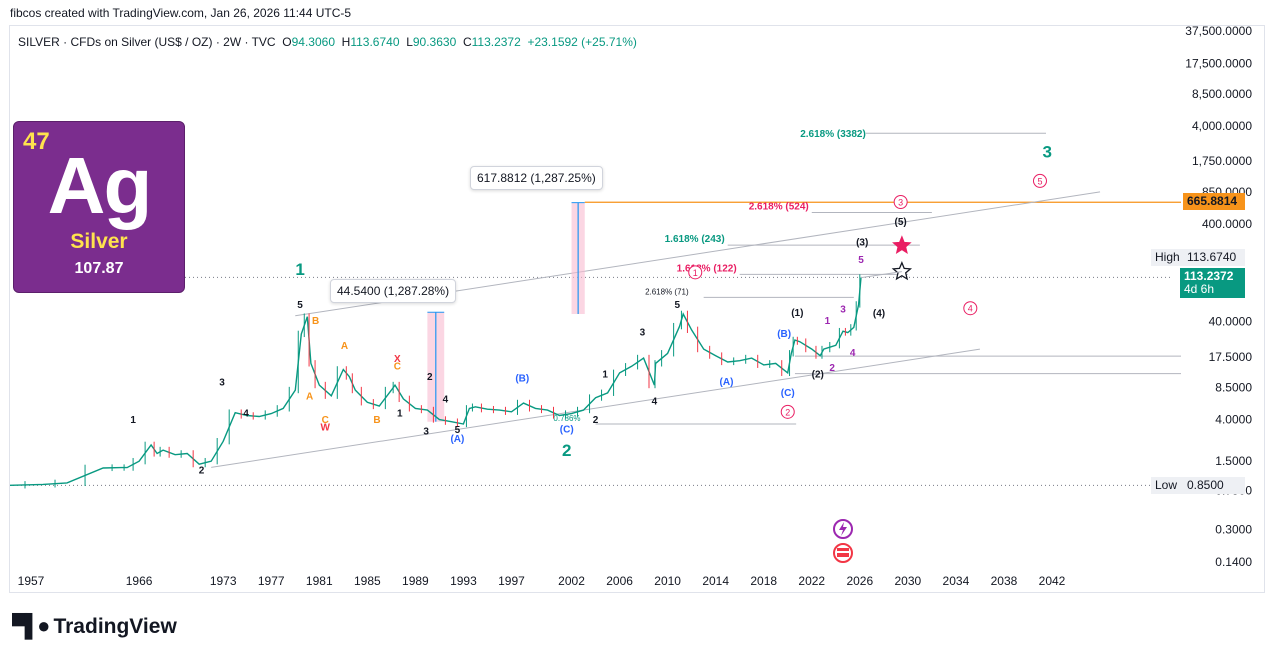 This screenshot has width=1275, height=654. I want to click on fib-level-label: 1.618% (243), so click(695, 239).